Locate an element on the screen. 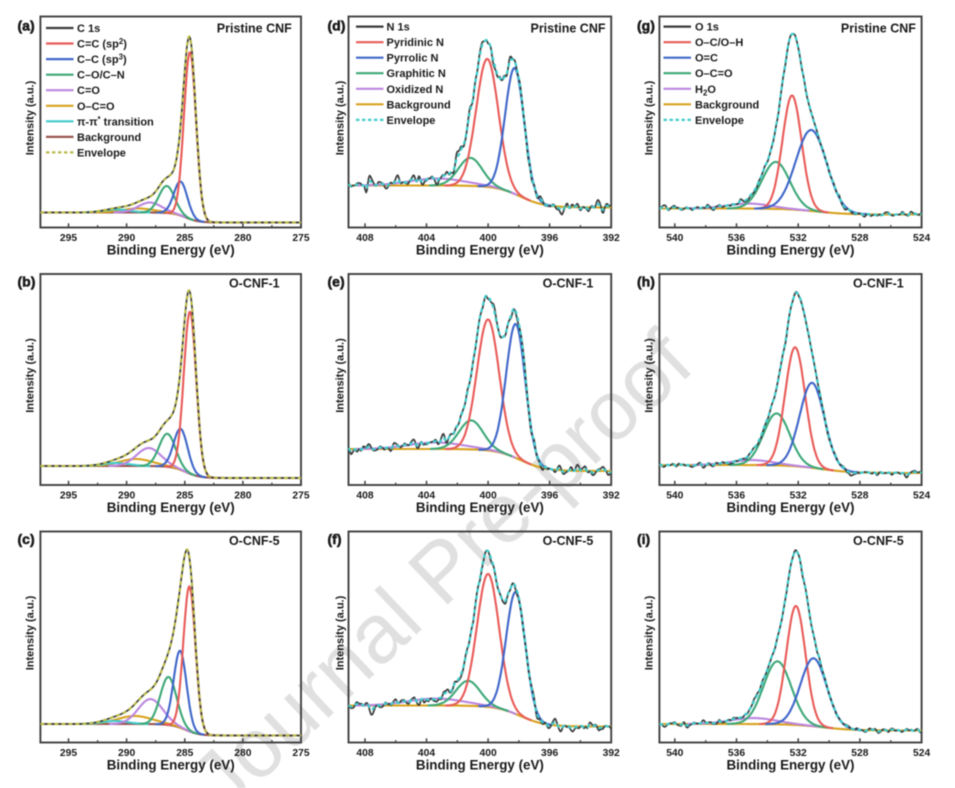 The width and height of the screenshot is (955, 788). svg-text: Pyridinic N is located at coordinates (416, 43).